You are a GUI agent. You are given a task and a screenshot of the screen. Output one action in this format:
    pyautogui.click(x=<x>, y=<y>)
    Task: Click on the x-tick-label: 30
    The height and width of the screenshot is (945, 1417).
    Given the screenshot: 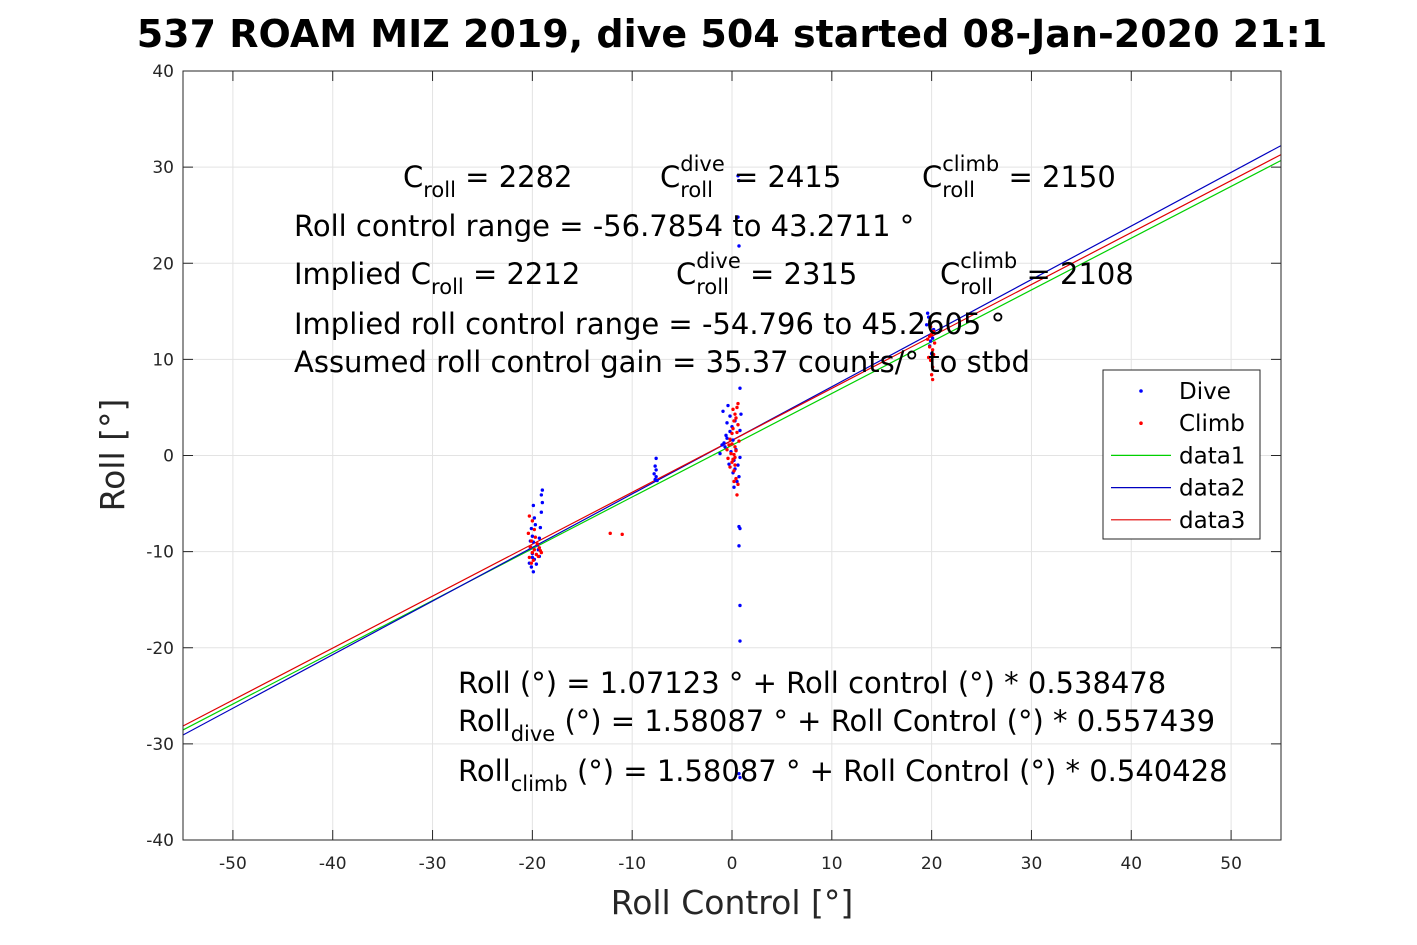 What is the action you would take?
    pyautogui.click(x=1032, y=864)
    